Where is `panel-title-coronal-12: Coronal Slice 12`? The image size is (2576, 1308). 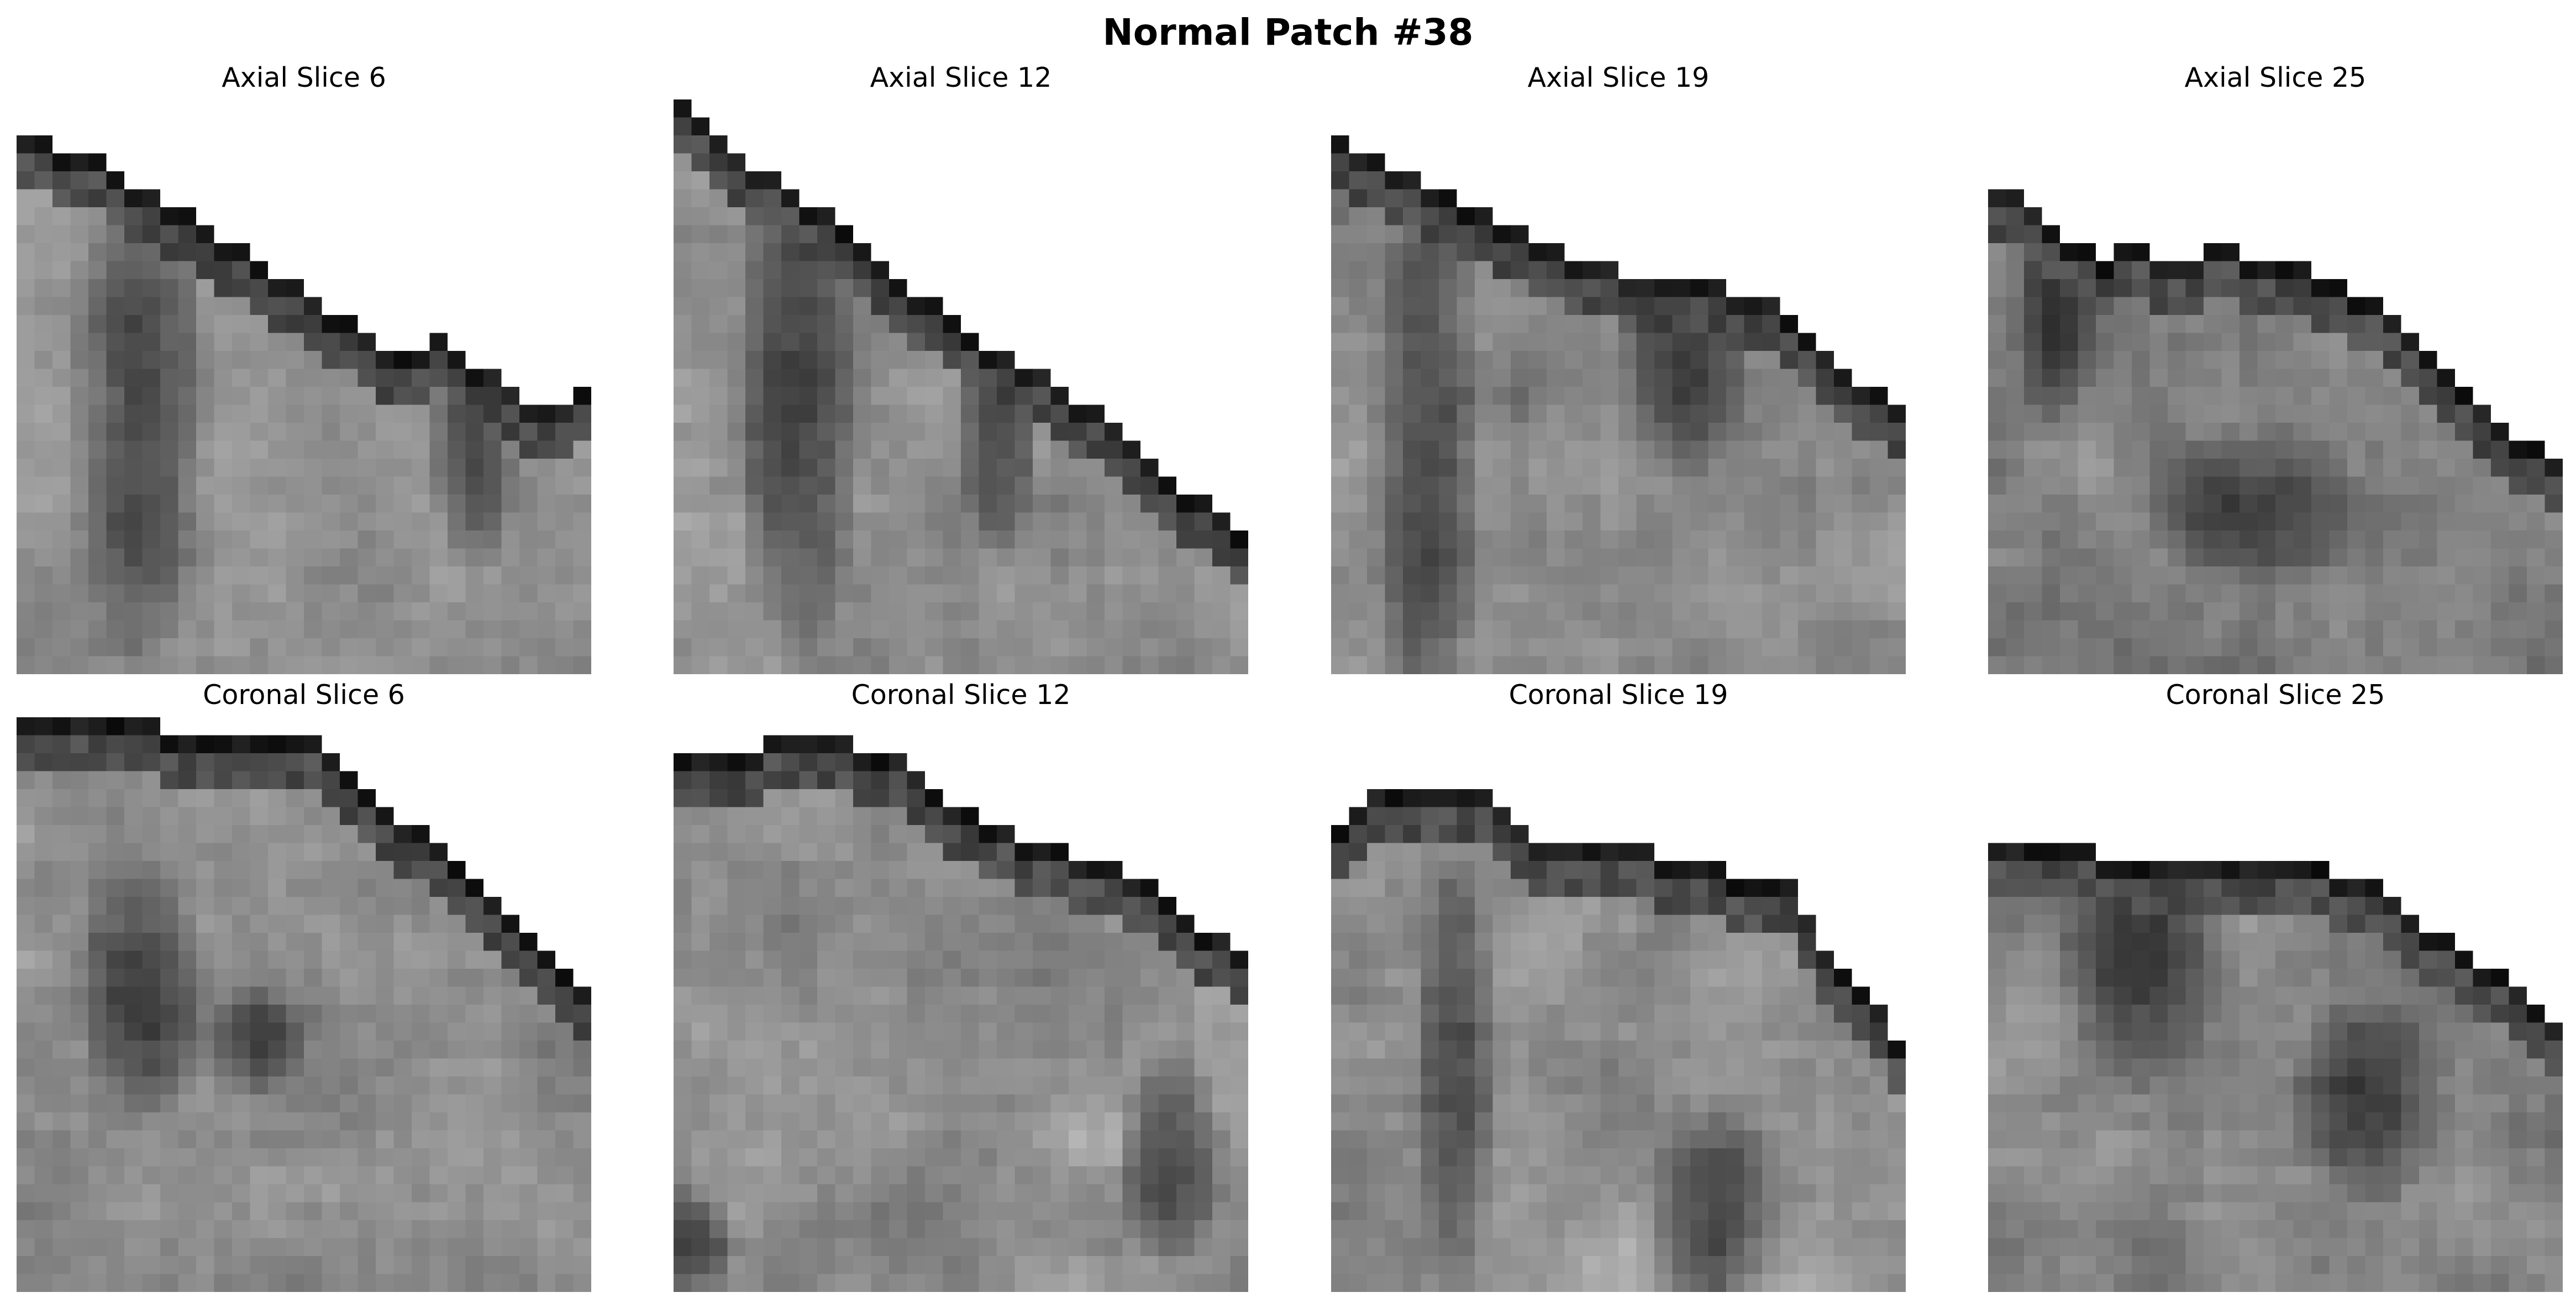 panel-title-coronal-12: Coronal Slice 12 is located at coordinates (961, 695).